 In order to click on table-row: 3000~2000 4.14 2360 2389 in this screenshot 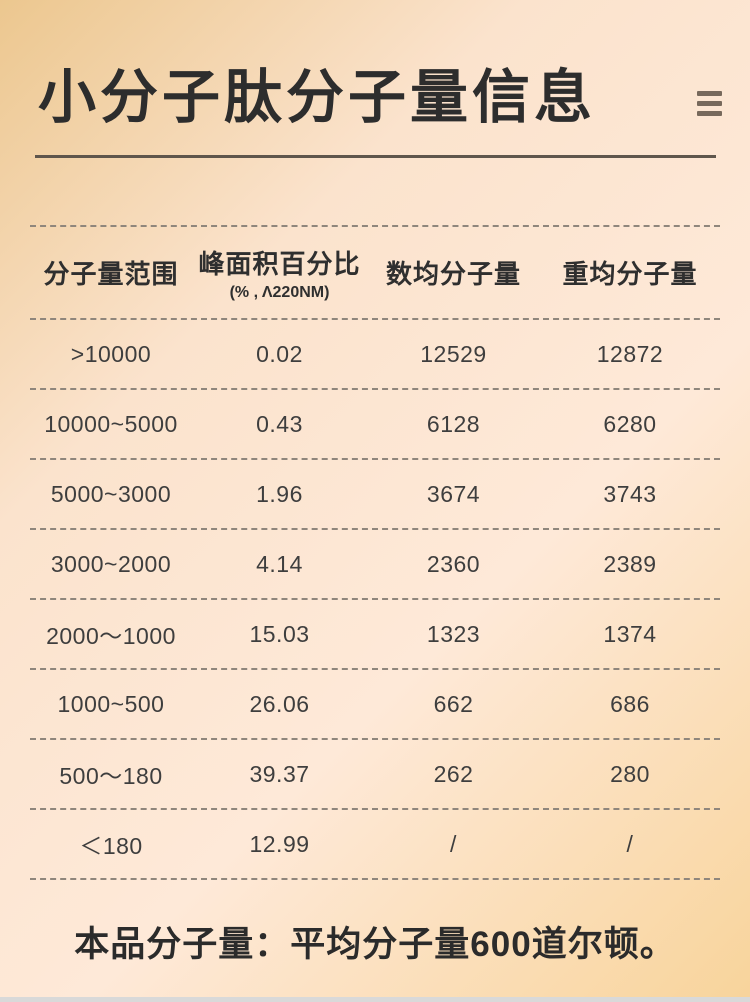, I will do `click(375, 565)`.